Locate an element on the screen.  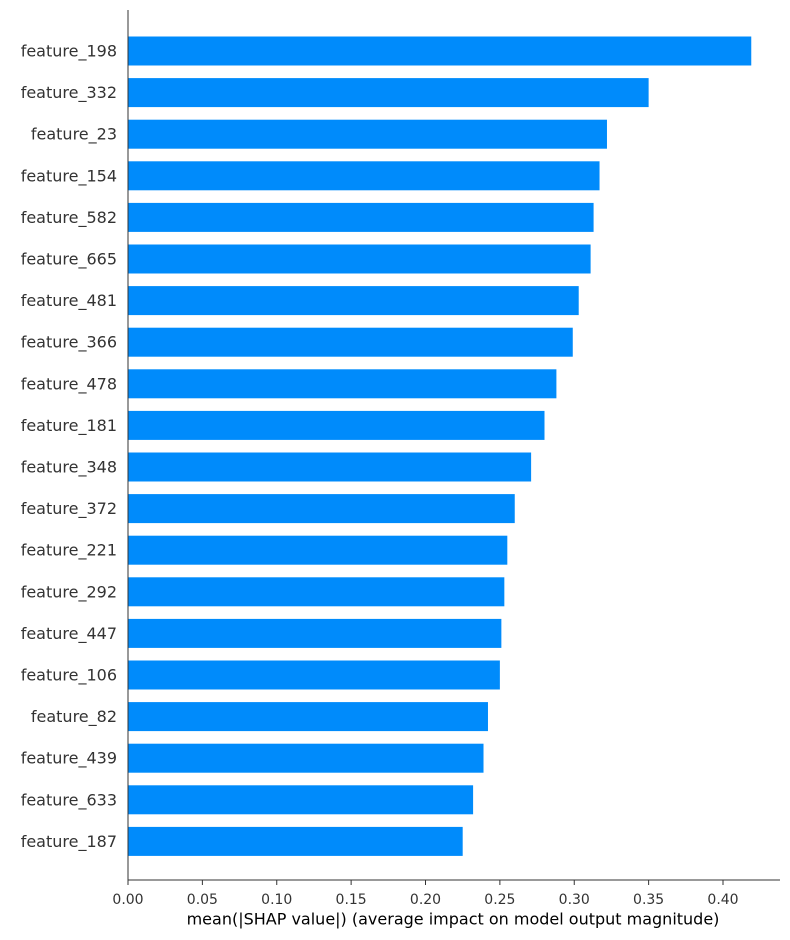
y-tick-label: feature_221 is located at coordinates (69, 551).